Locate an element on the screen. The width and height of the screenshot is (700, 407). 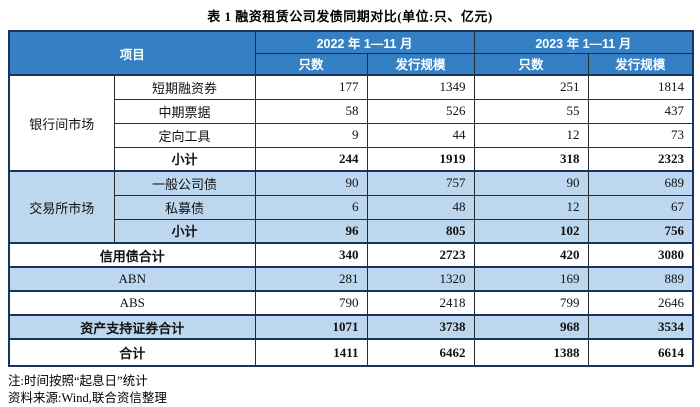
value-cell: 689 is located at coordinates (640, 183).